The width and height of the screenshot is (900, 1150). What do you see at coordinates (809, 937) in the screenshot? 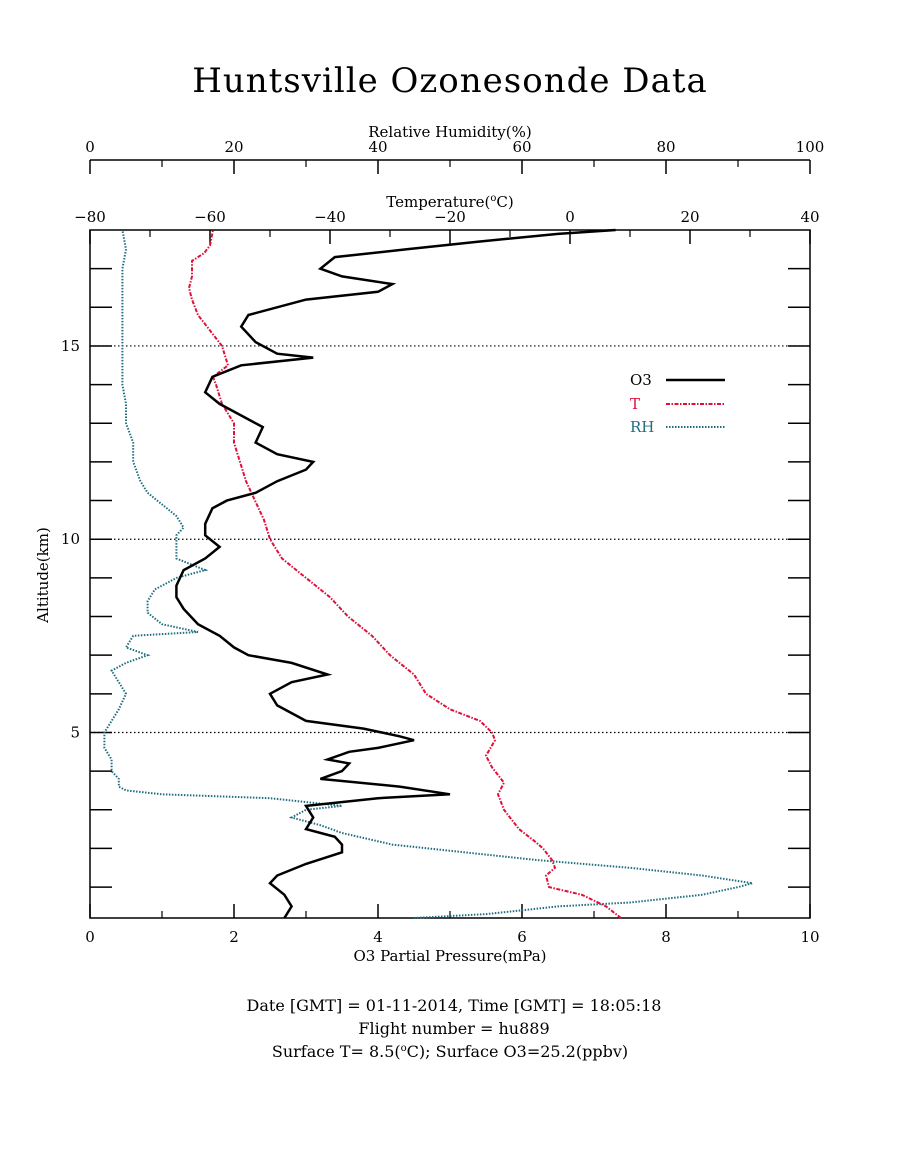
I see `o3-tick-label: 10` at bounding box center [809, 937].